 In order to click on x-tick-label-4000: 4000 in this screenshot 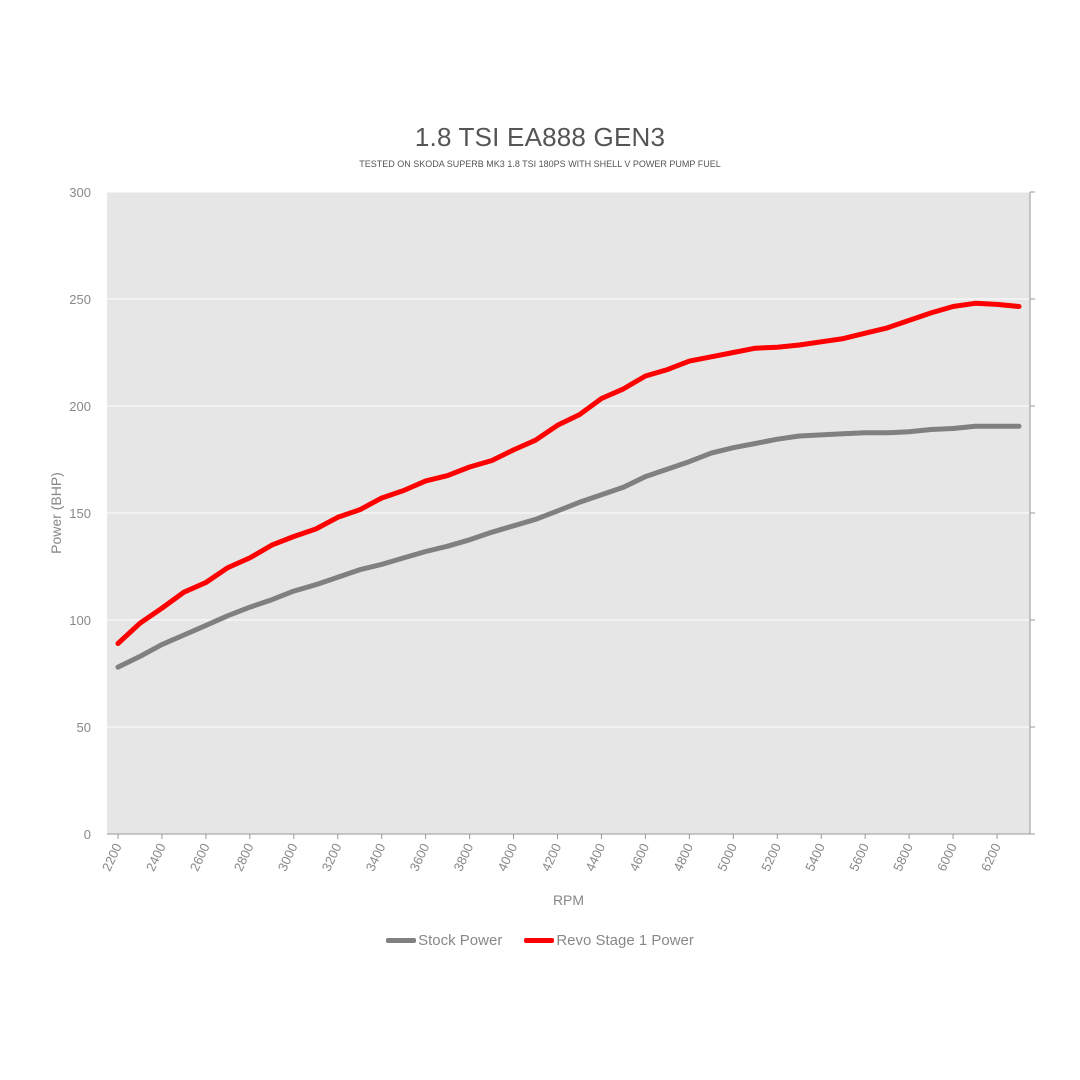, I will do `click(507, 857)`.